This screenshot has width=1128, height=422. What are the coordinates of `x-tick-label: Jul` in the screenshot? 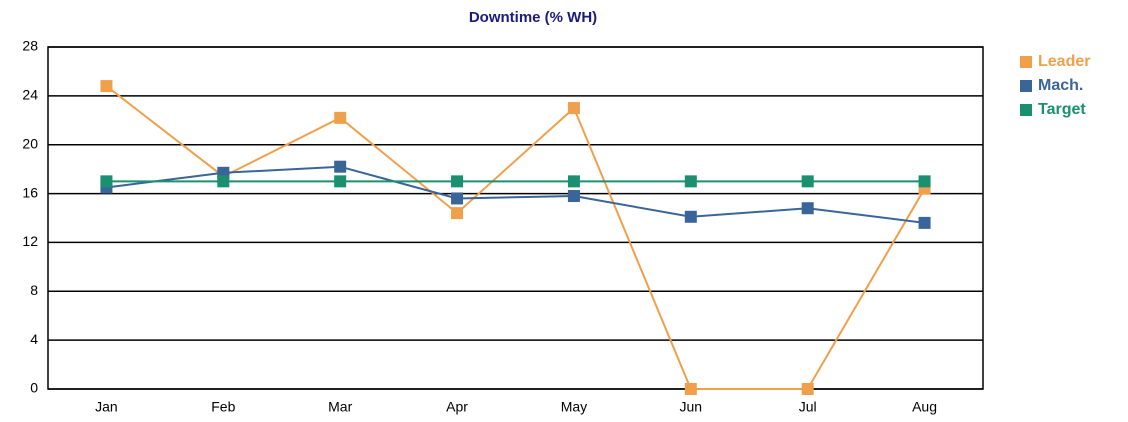 It's located at (808, 407).